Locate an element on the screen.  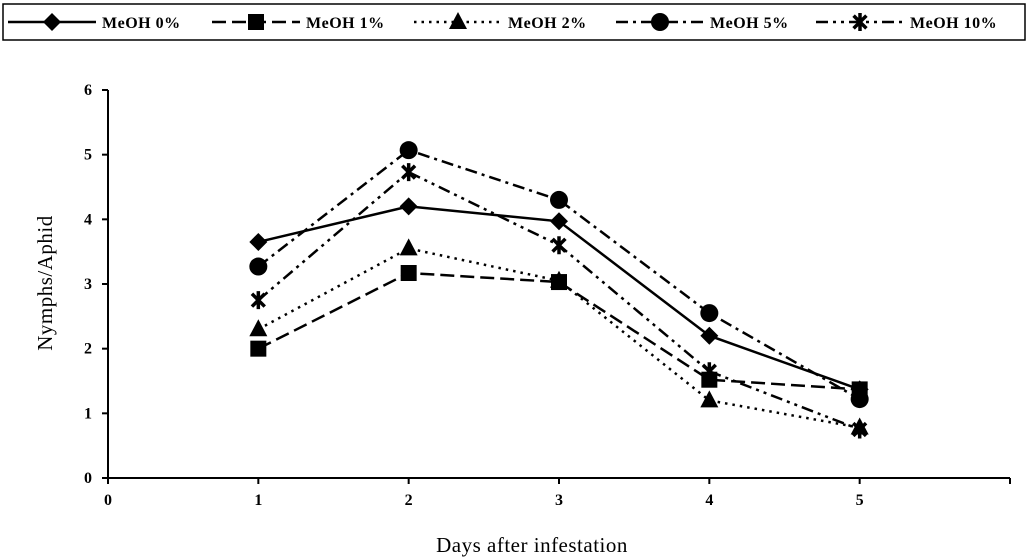
y-tick-label: 5 is located at coordinates (88, 155).